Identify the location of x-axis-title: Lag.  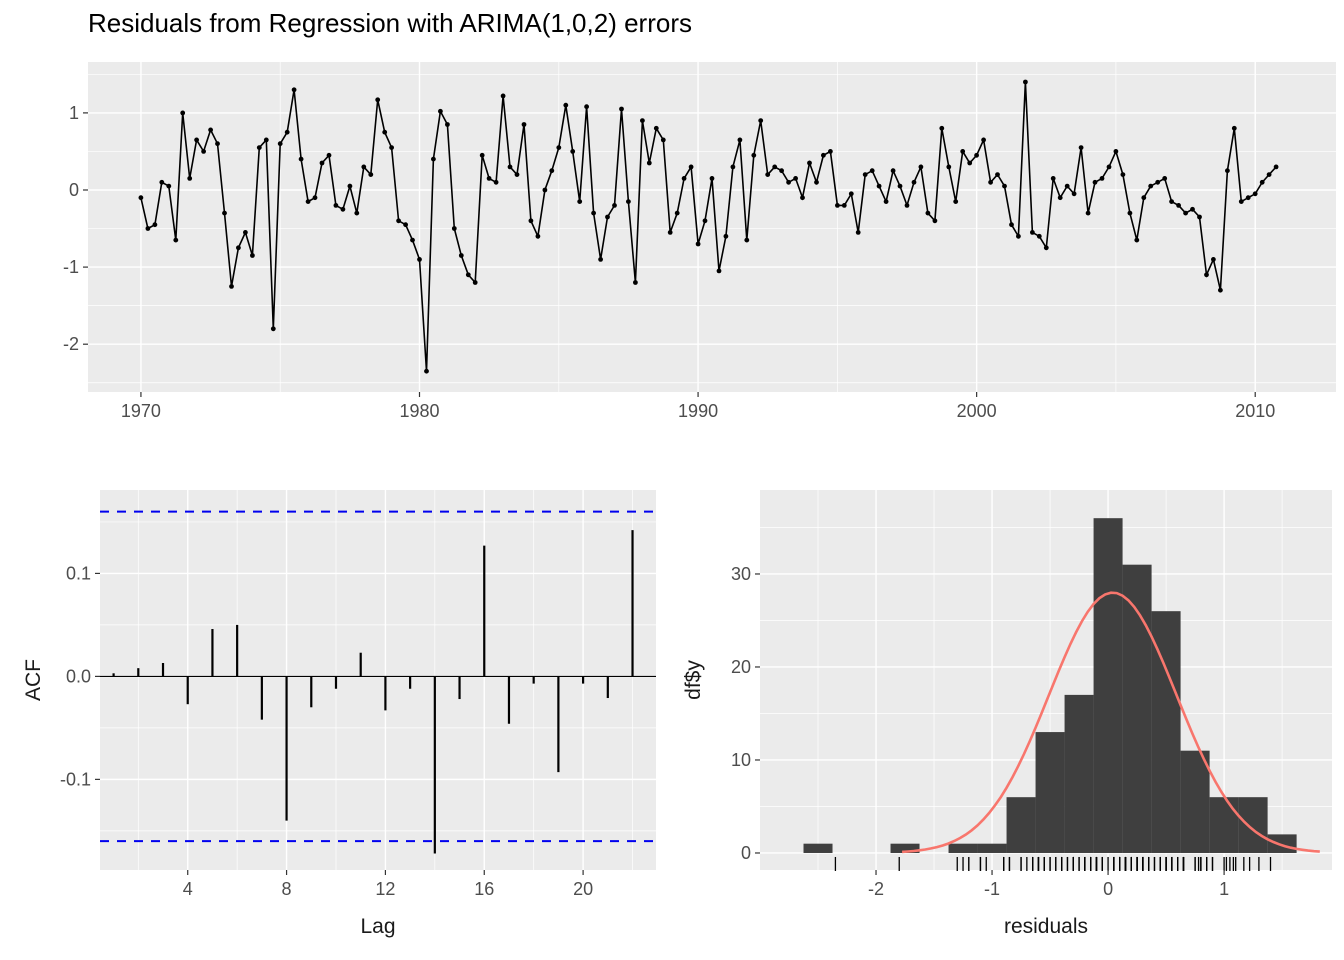
(377, 926).